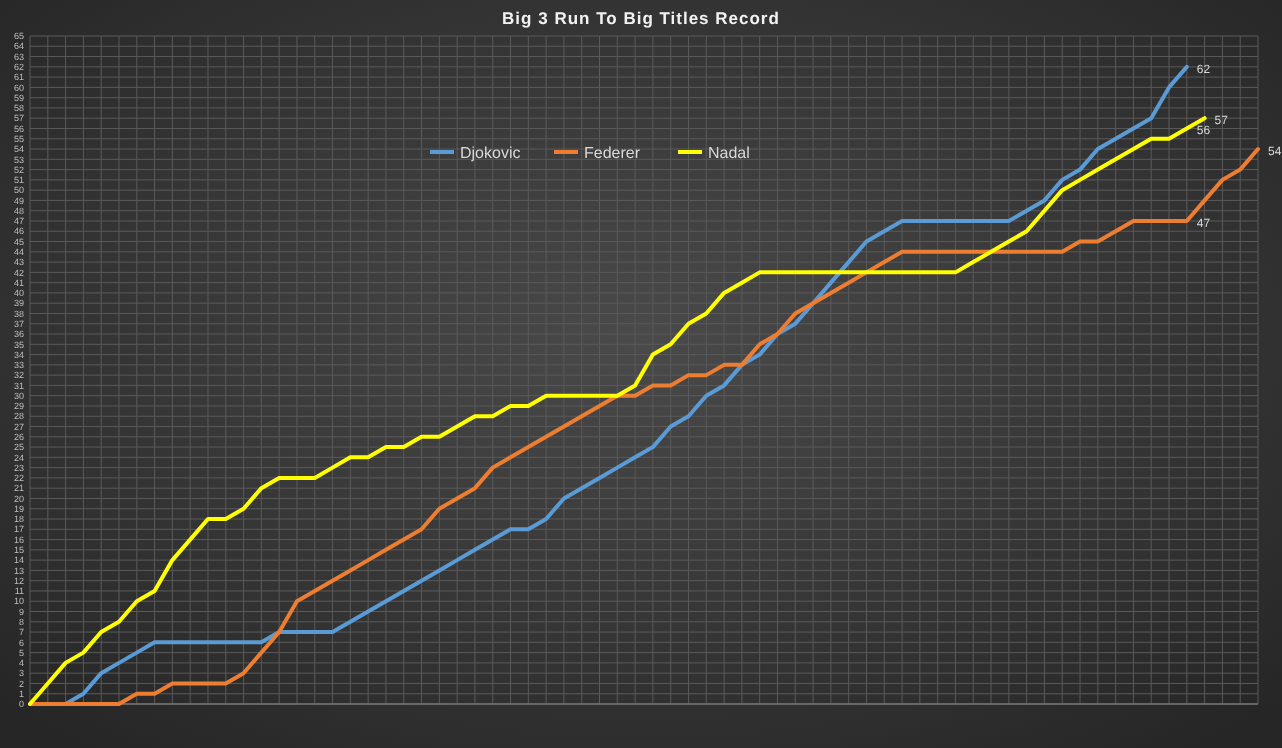 This screenshot has height=748, width=1282. What do you see at coordinates (641, 18) in the screenshot?
I see `chart-title: Big 3 Run To Big Titles Record` at bounding box center [641, 18].